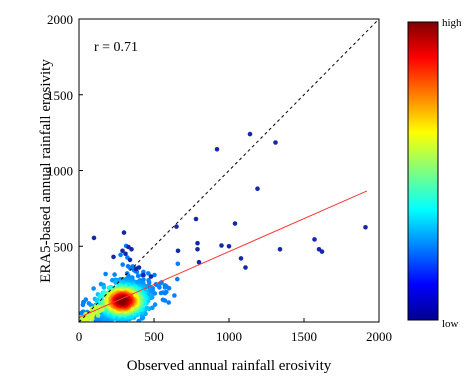 This screenshot has height=376, width=469. I want to click on x-tick-label: 500, so click(154, 336).